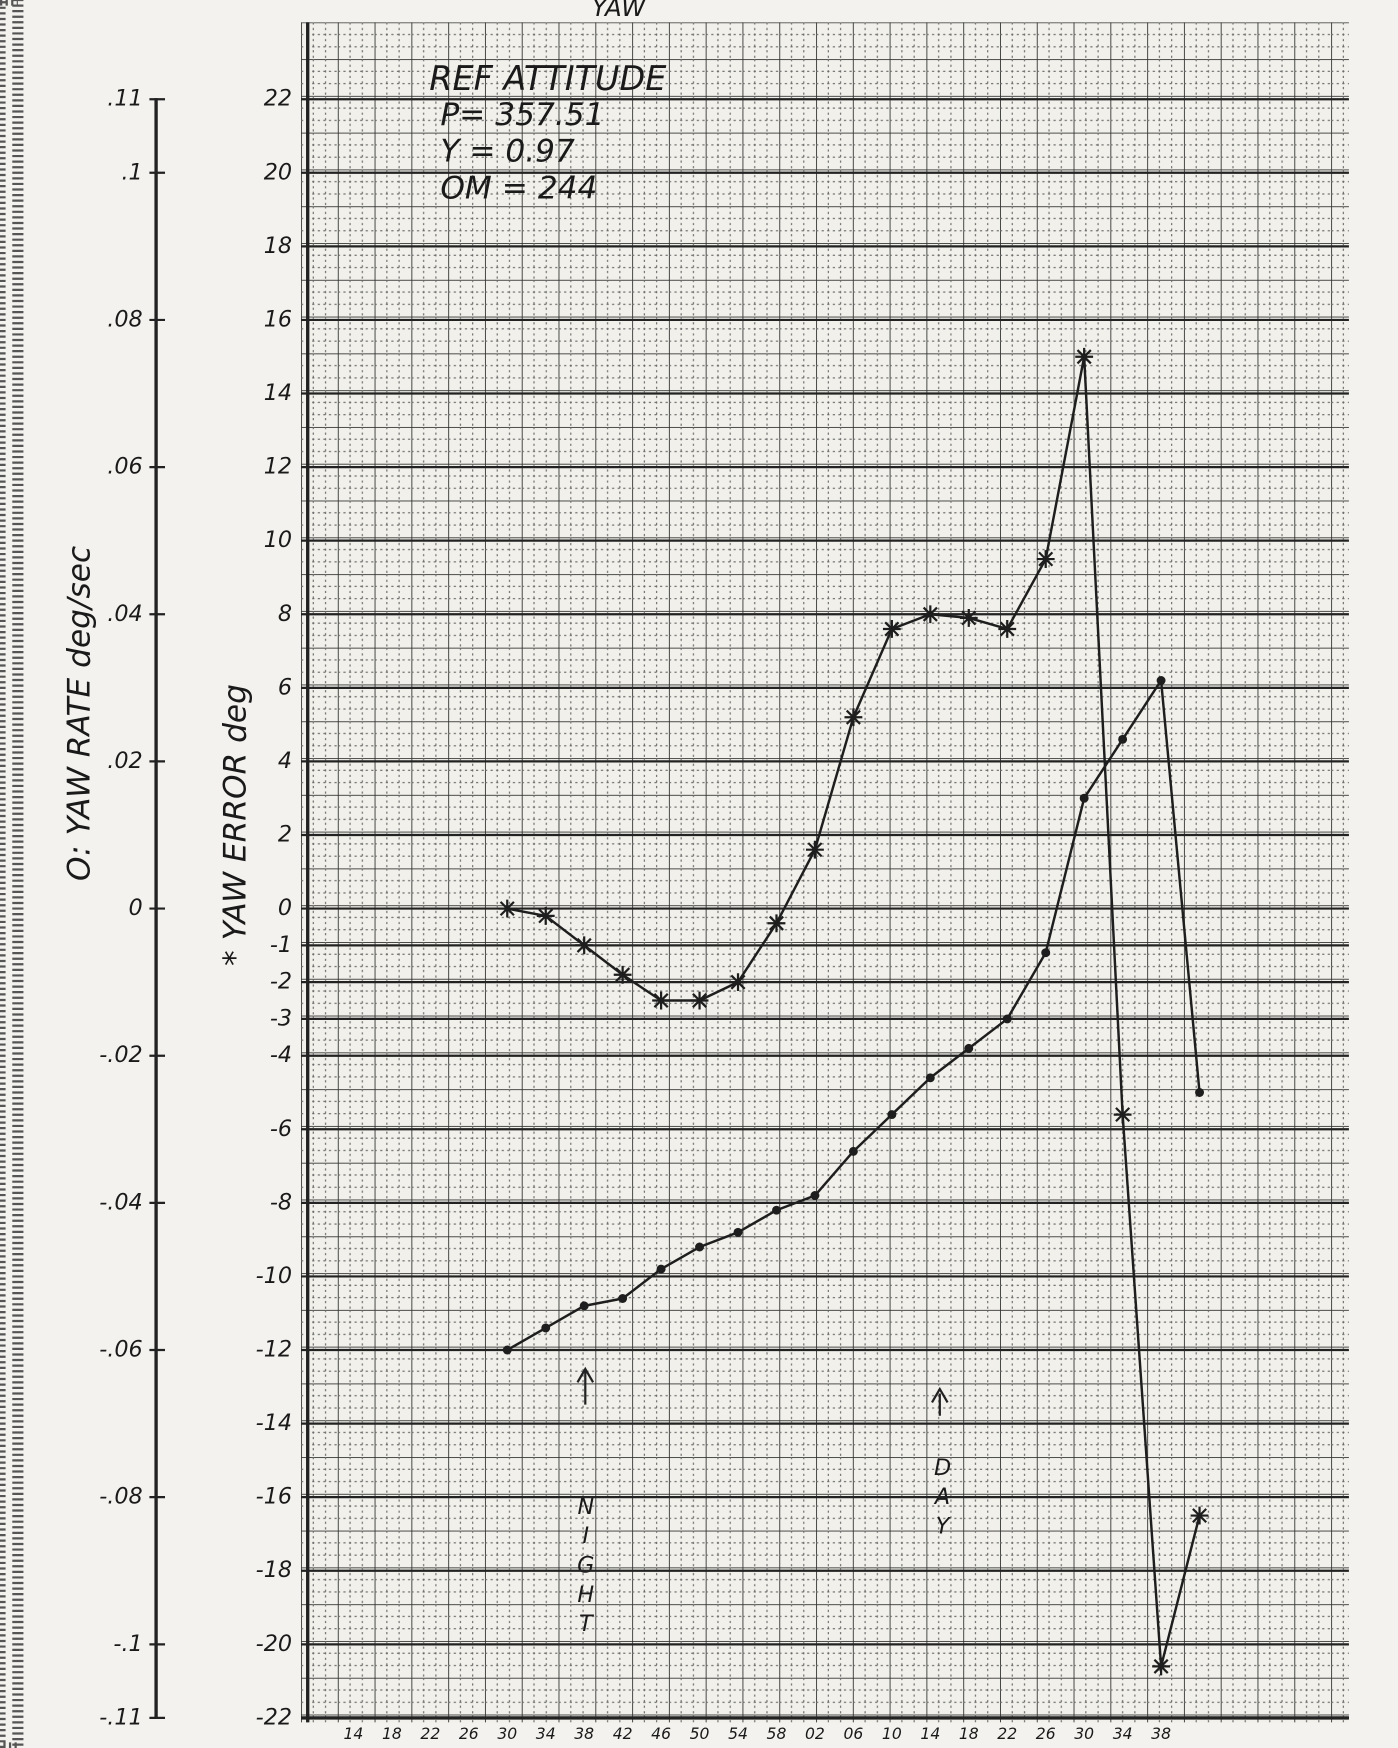 This screenshot has height=1748, width=1398. I want to click on y-tick-label: 18, so click(278, 246).